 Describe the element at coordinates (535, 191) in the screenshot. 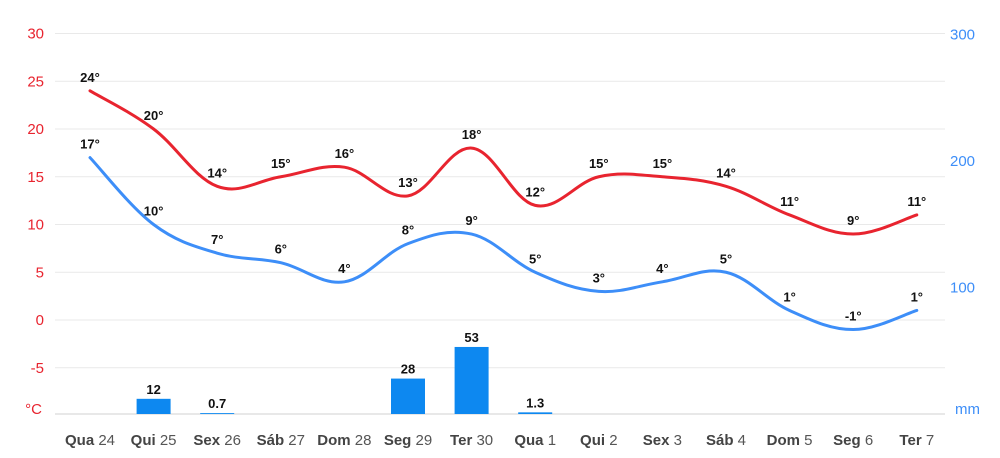

I see `max-temp-label: 12°` at that location.